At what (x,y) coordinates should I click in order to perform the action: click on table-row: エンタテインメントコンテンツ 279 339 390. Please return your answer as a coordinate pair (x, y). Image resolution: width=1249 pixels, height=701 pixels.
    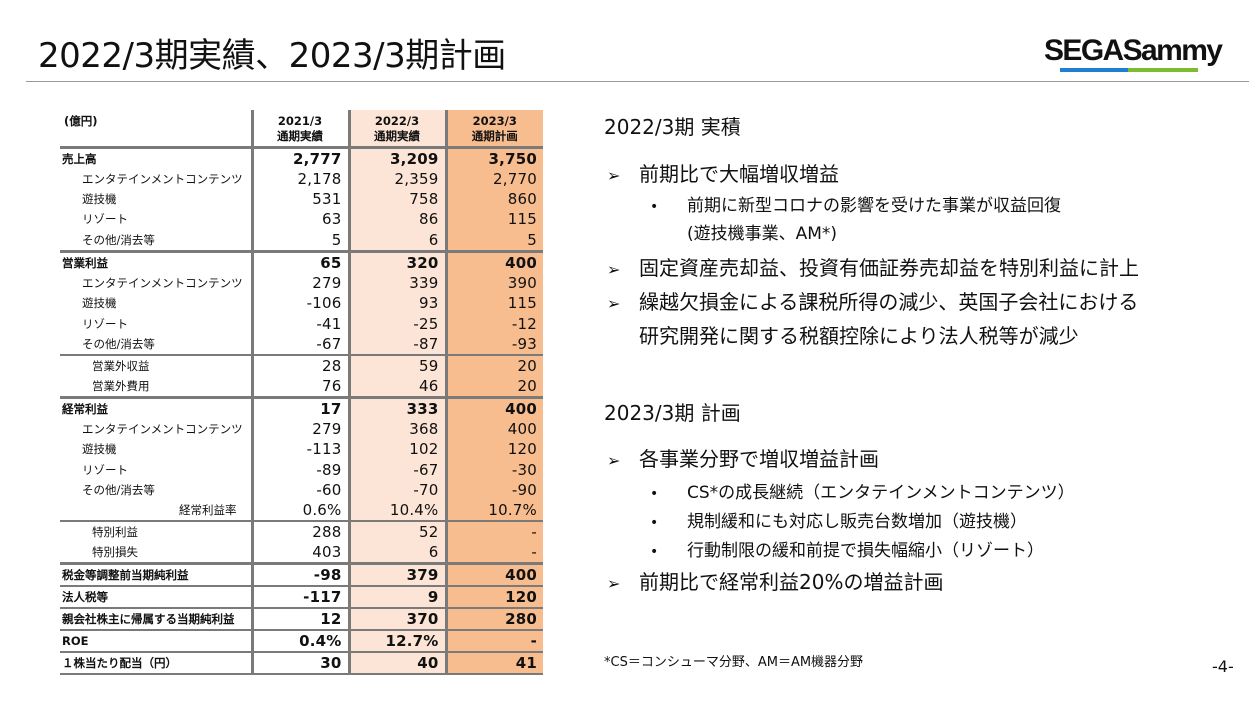
    Looking at the image, I should click on (301, 283).